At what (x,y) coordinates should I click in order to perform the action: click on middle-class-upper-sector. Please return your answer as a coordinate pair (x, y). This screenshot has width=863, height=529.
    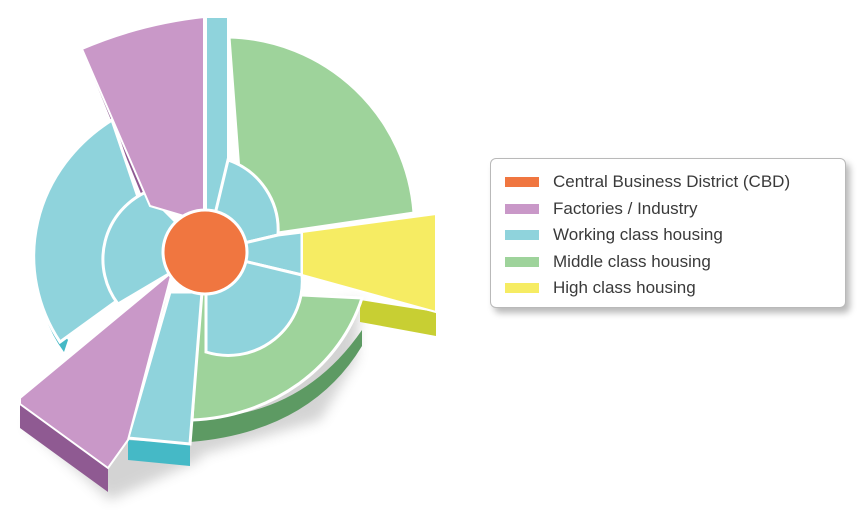
    Looking at the image, I should click on (321, 137).